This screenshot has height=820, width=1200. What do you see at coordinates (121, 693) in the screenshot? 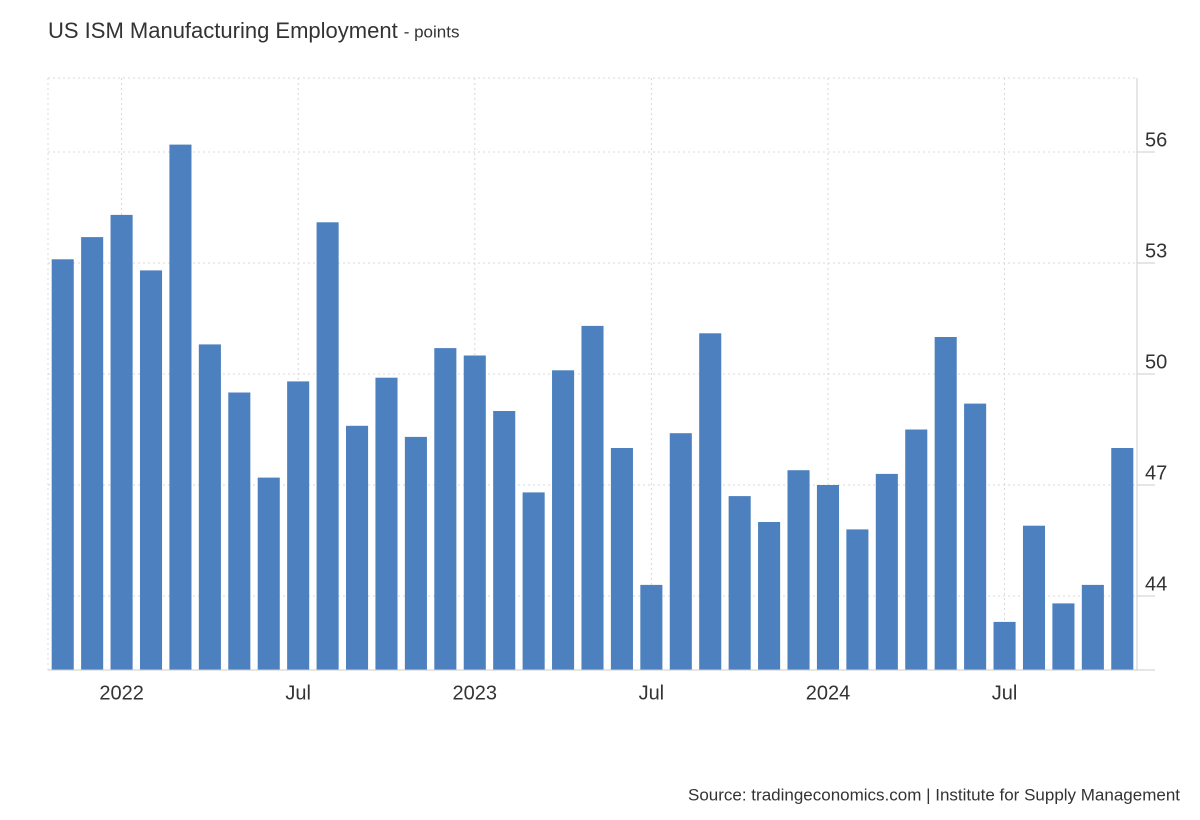
I see `x-tick-label: 2022` at bounding box center [121, 693].